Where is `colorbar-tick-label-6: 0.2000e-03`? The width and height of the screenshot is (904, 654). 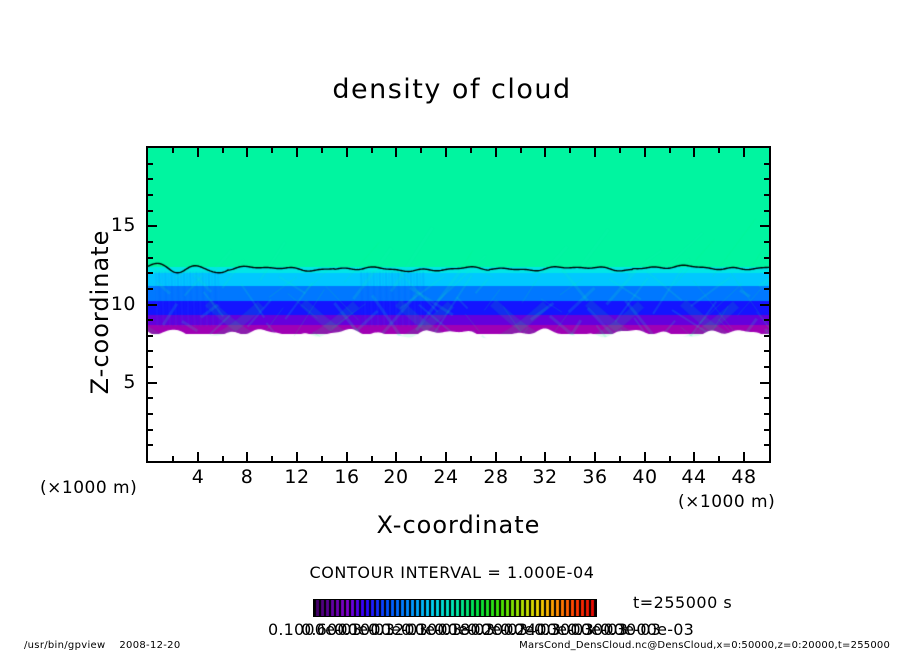
colorbar-tick-label-6: 0.2000e-03 is located at coordinates (514, 629).